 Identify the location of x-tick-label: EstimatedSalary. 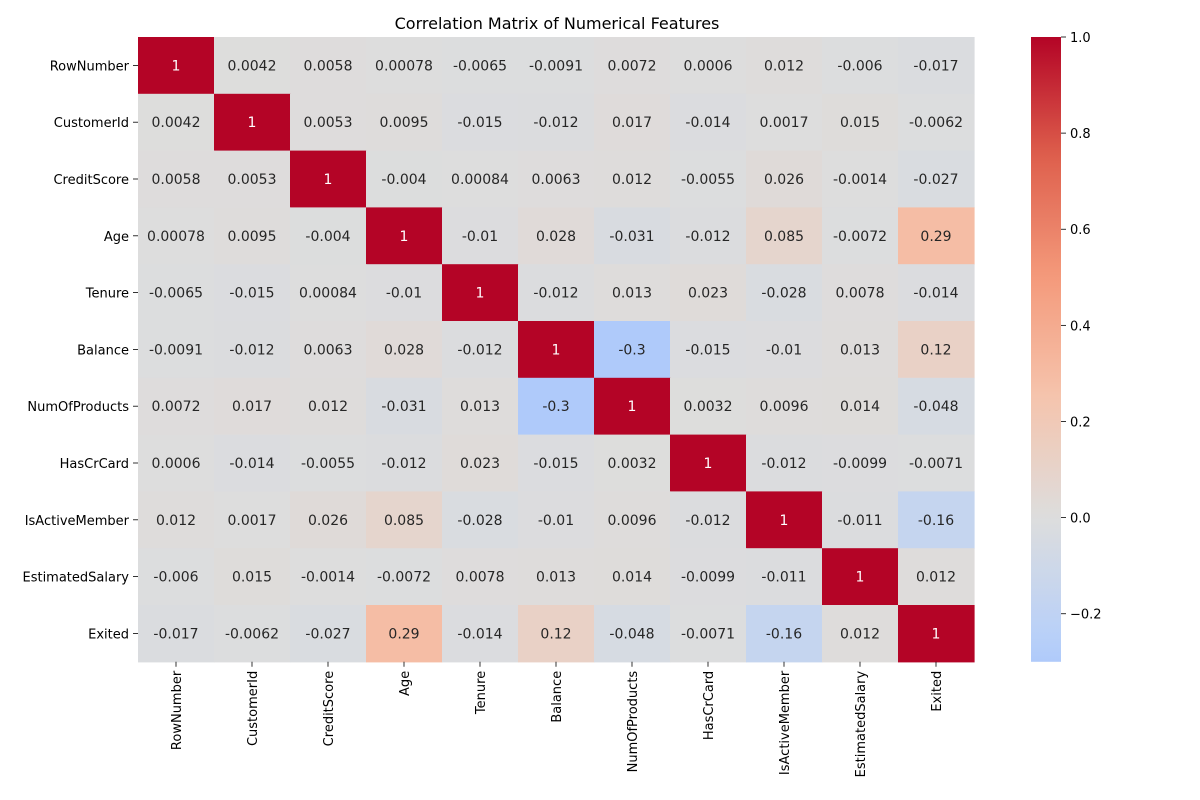
(861, 724).